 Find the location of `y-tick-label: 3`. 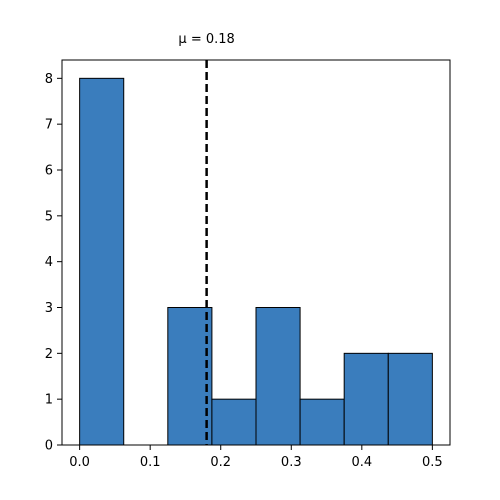

y-tick-label: 3 is located at coordinates (49, 308).